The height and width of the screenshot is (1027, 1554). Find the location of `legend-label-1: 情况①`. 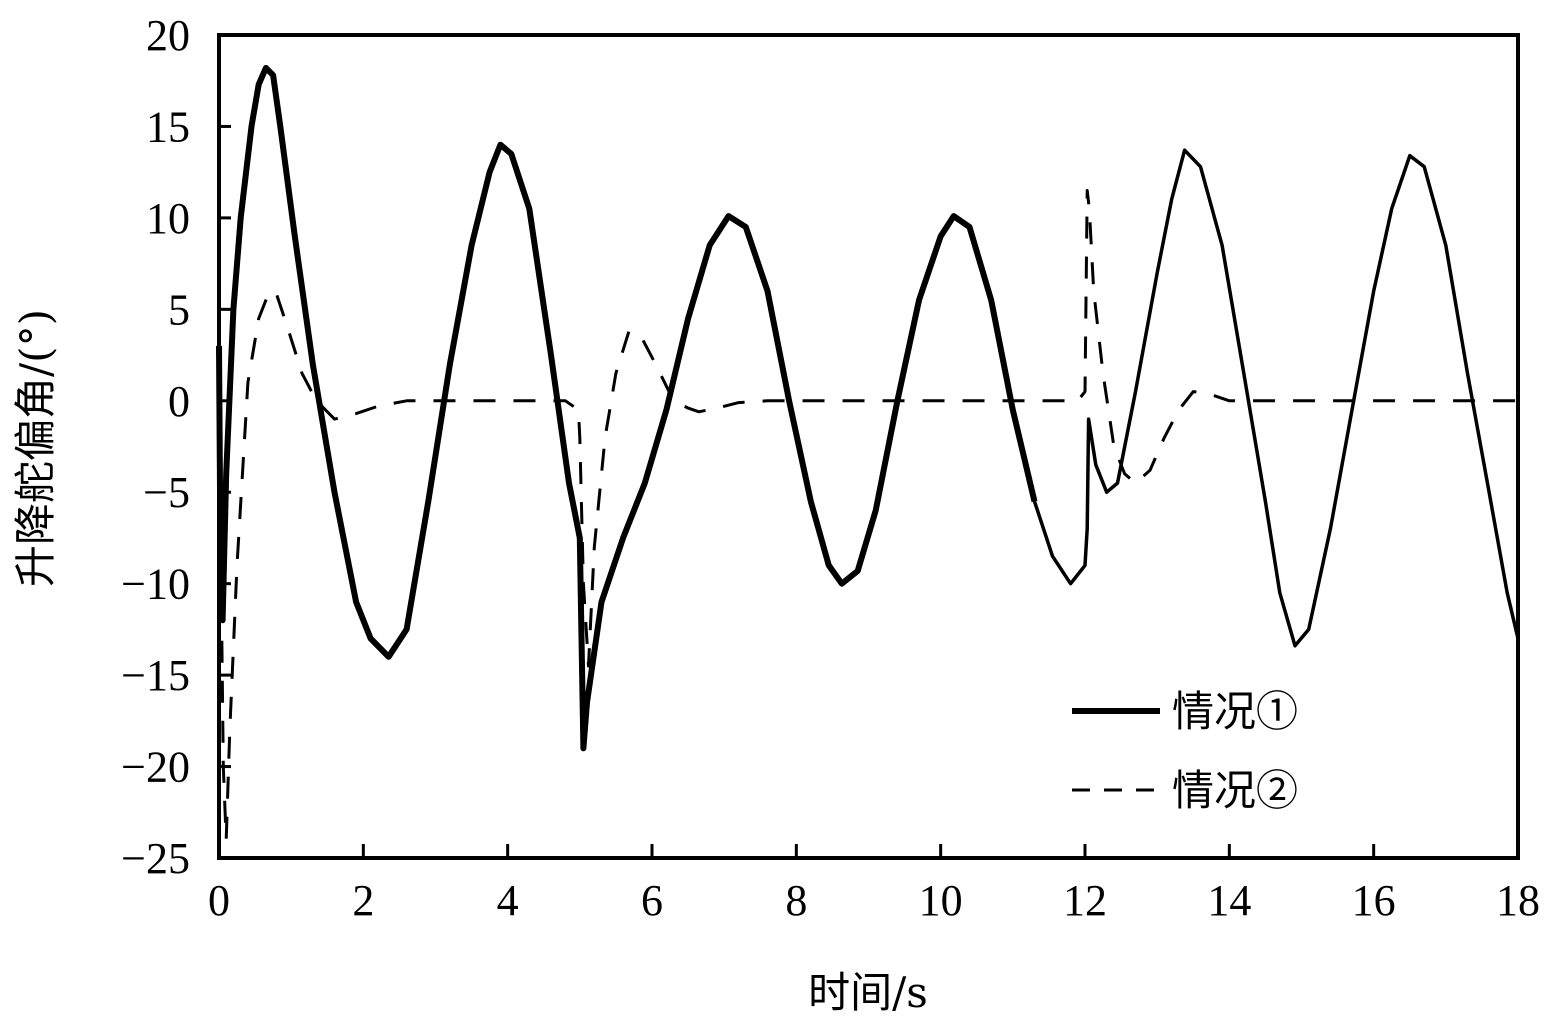

legend-label-1: 情况① is located at coordinates (1235, 711).